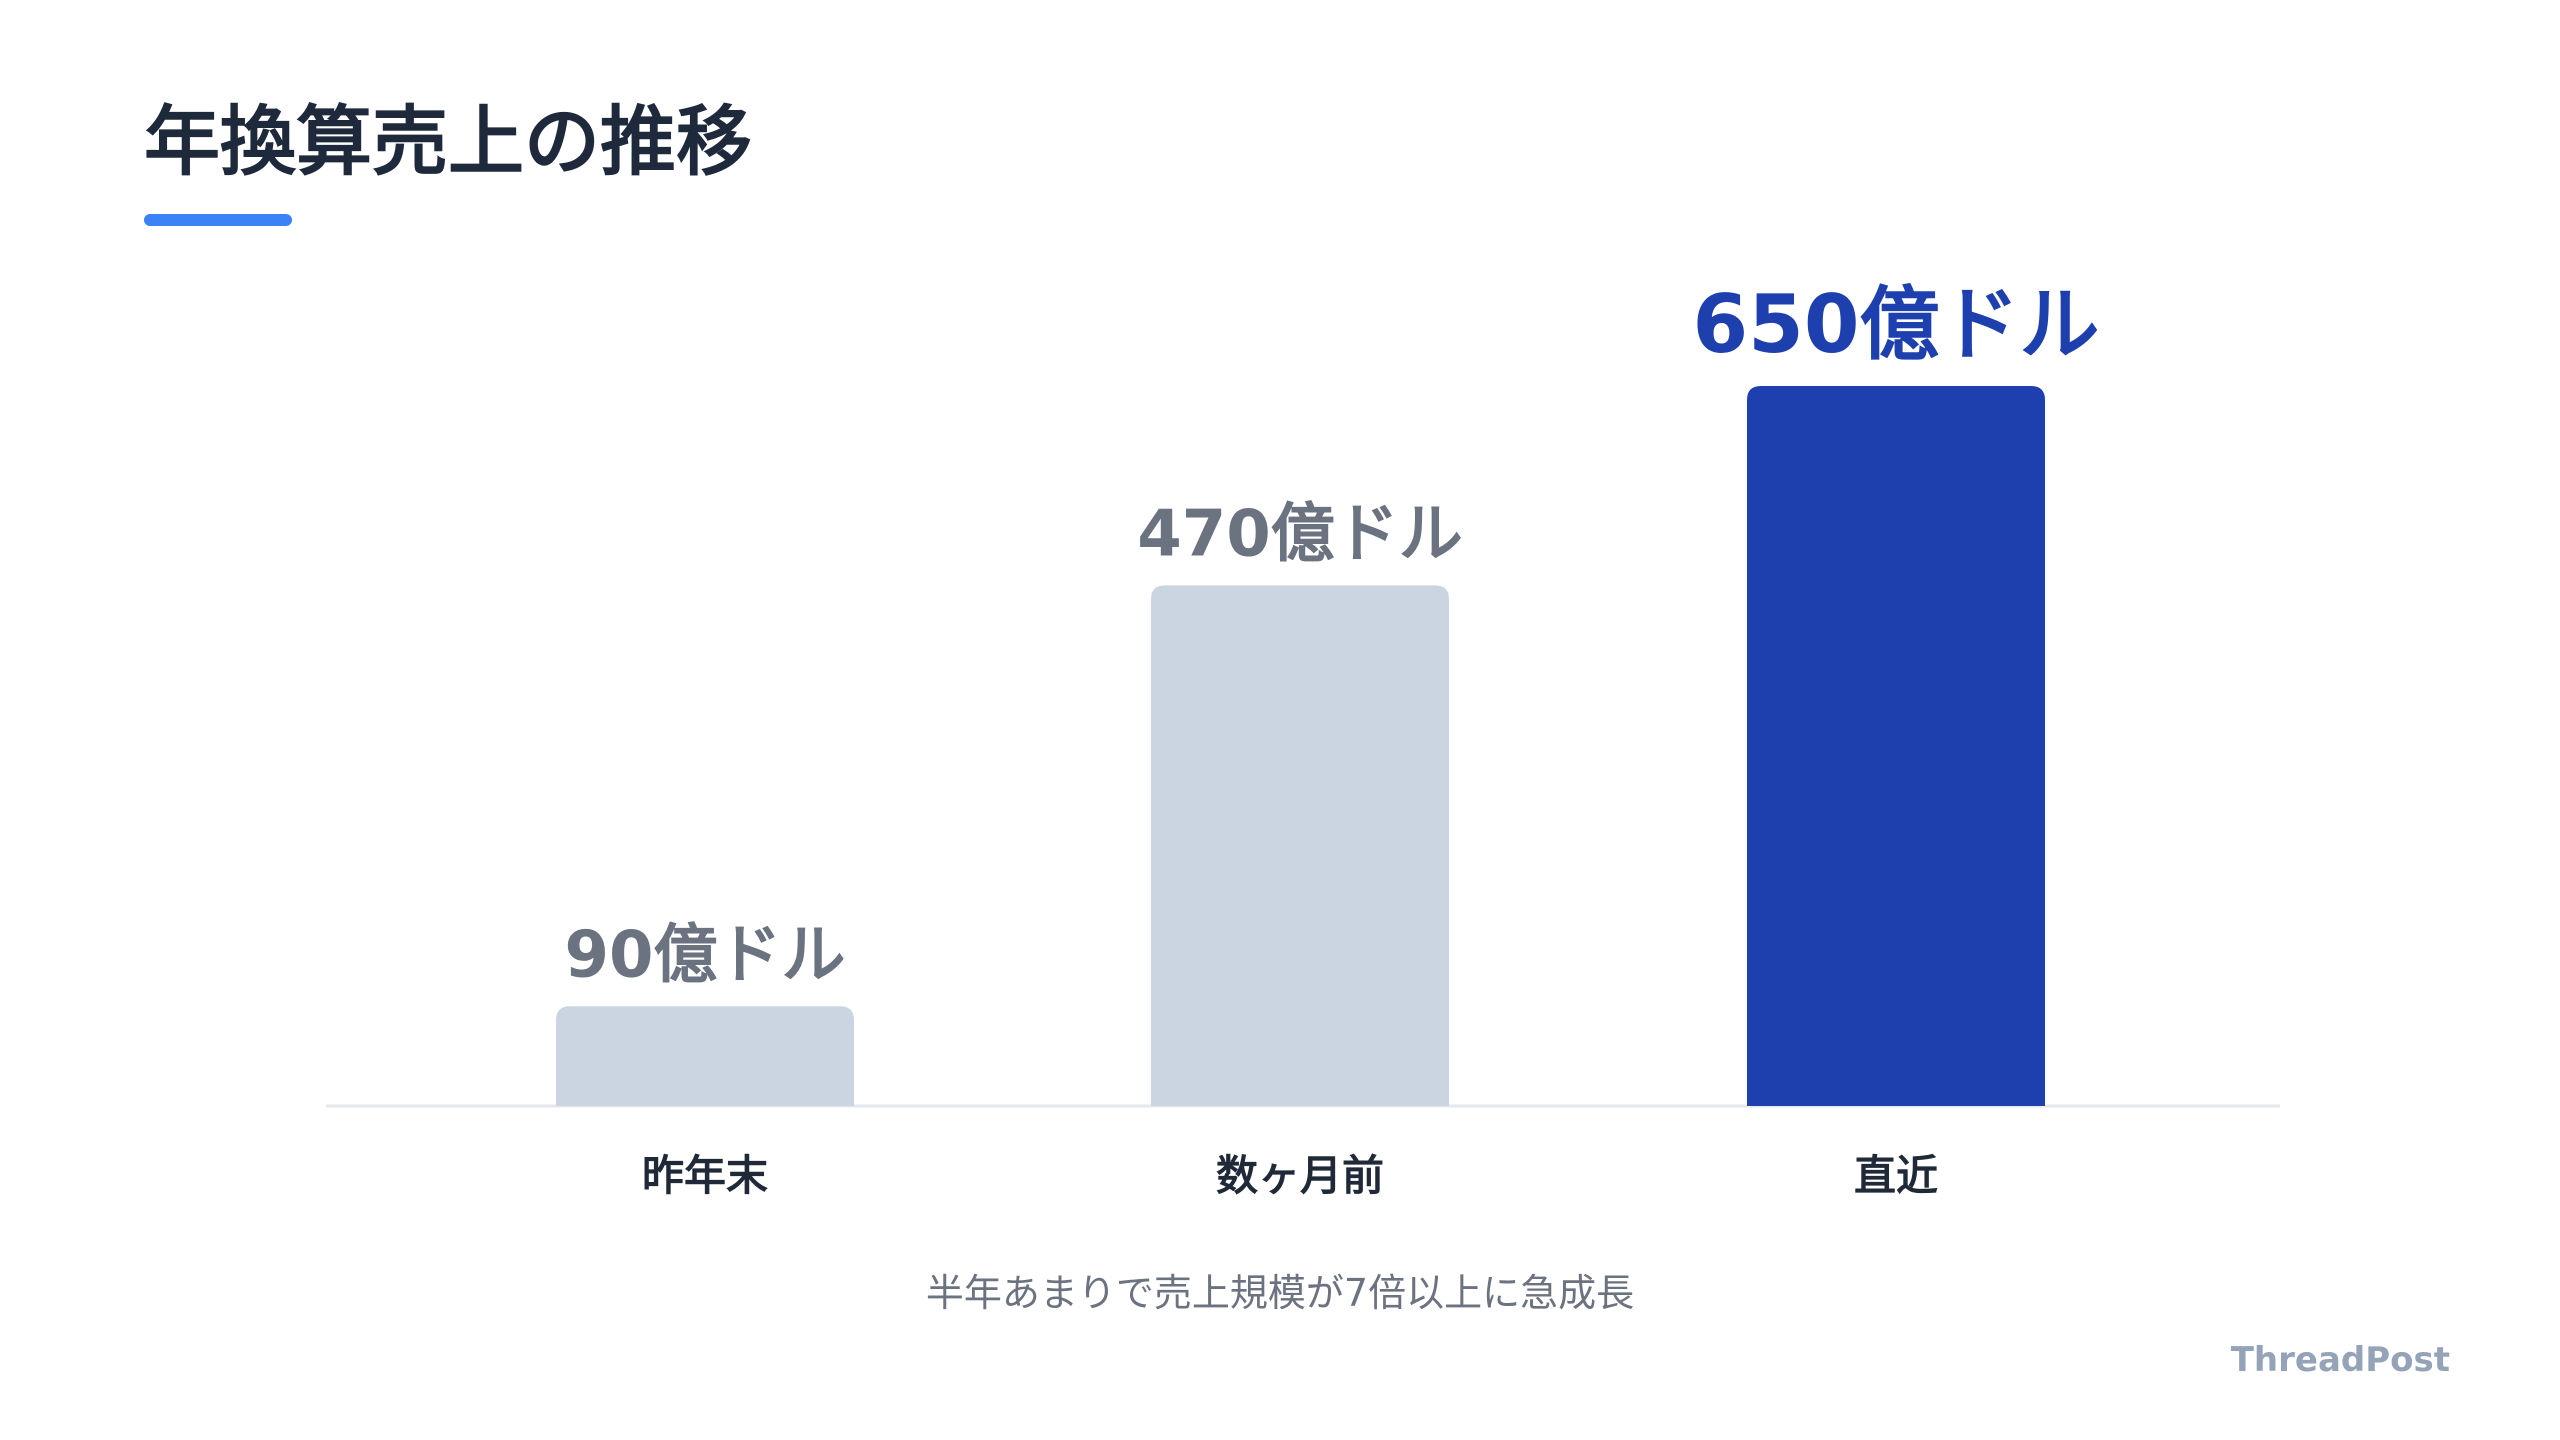 This screenshot has height=1440, width=2560. I want to click on category-label-2: 数ヶ月前, so click(1300, 1175).